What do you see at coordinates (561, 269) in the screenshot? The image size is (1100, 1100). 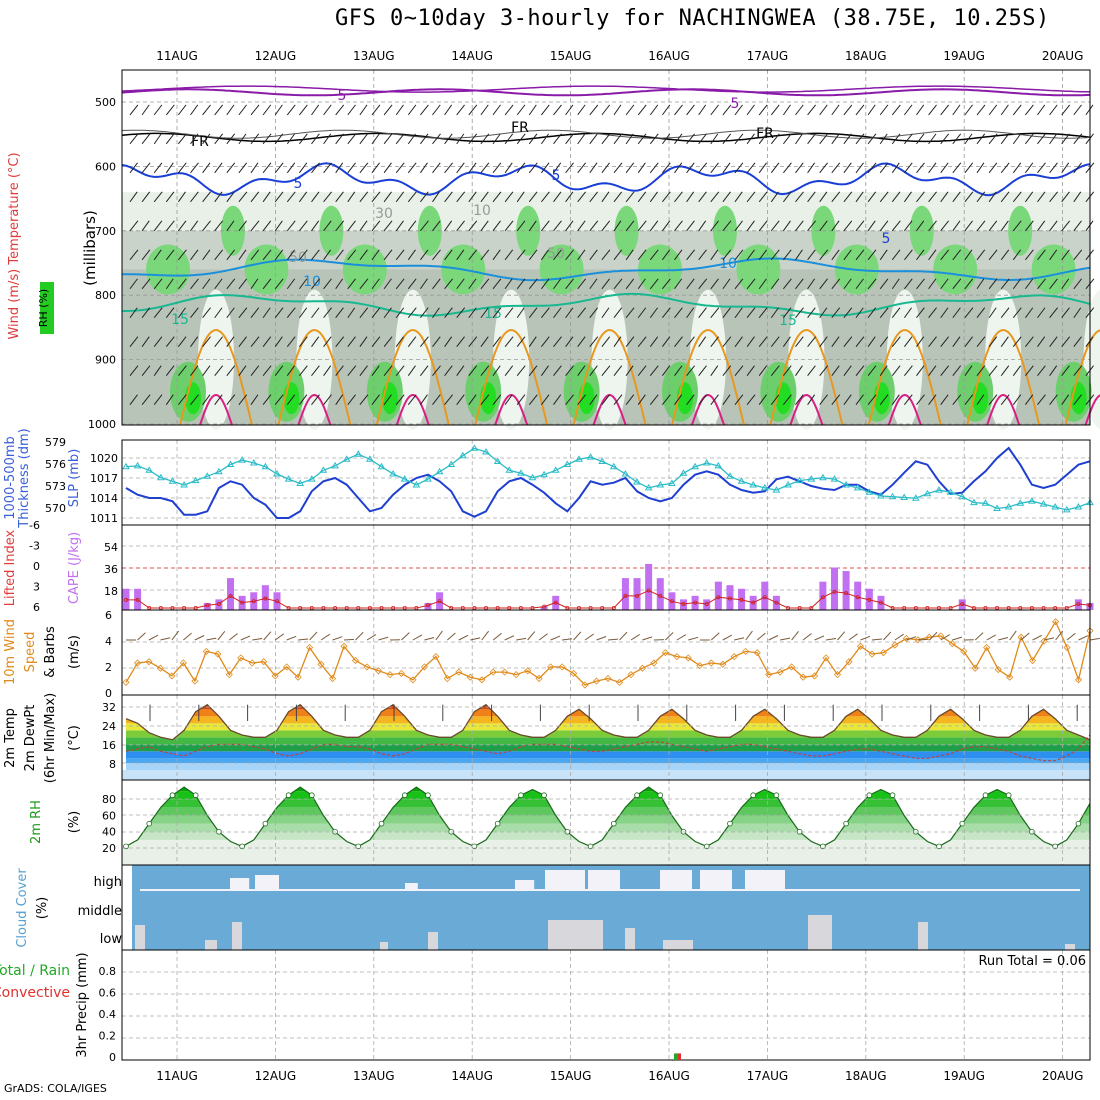 I see `rh-blob` at bounding box center [561, 269].